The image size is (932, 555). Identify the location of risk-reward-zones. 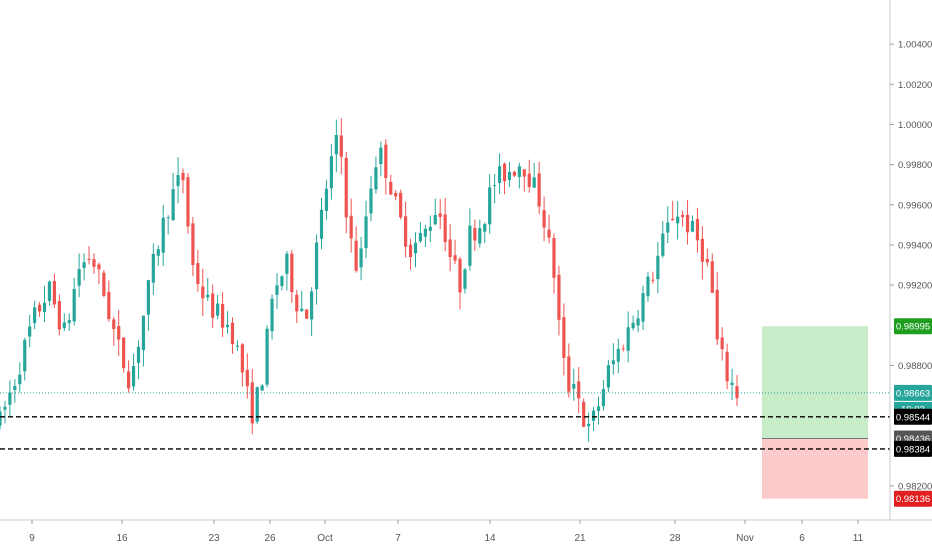
(815, 412).